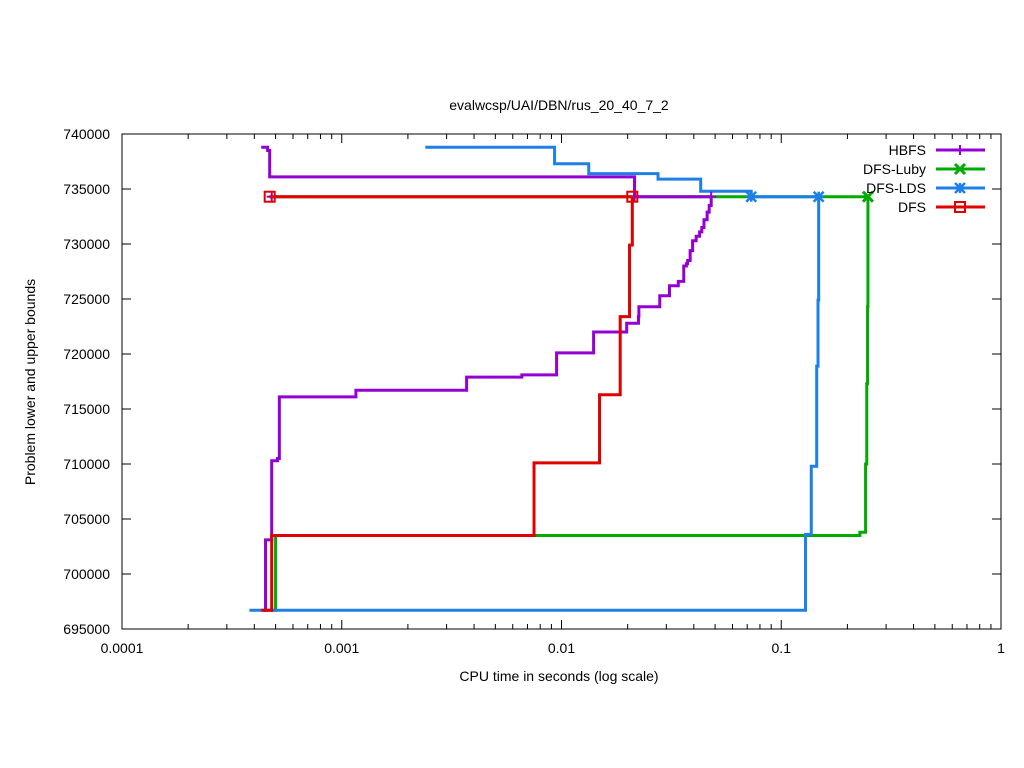 This screenshot has width=1024, height=768. I want to click on y-tick-label: 715000, so click(86, 409).